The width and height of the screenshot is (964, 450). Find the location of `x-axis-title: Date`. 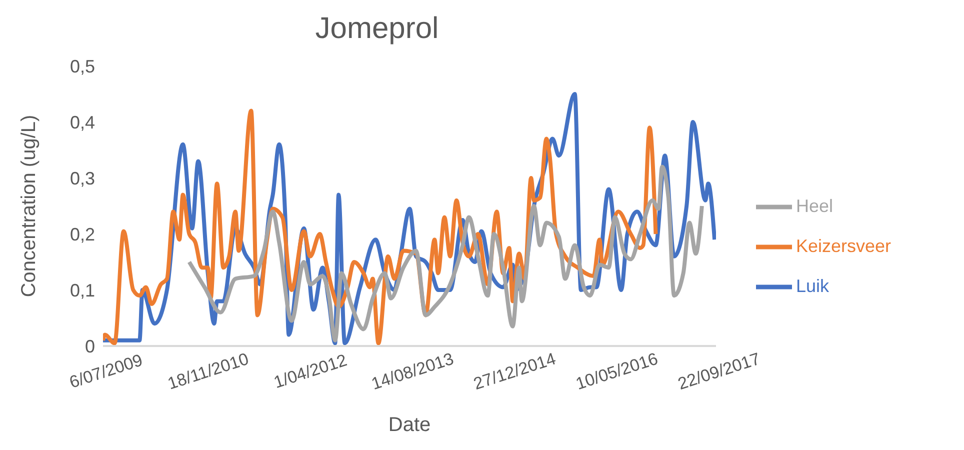

x-axis-title: Date is located at coordinates (409, 425).